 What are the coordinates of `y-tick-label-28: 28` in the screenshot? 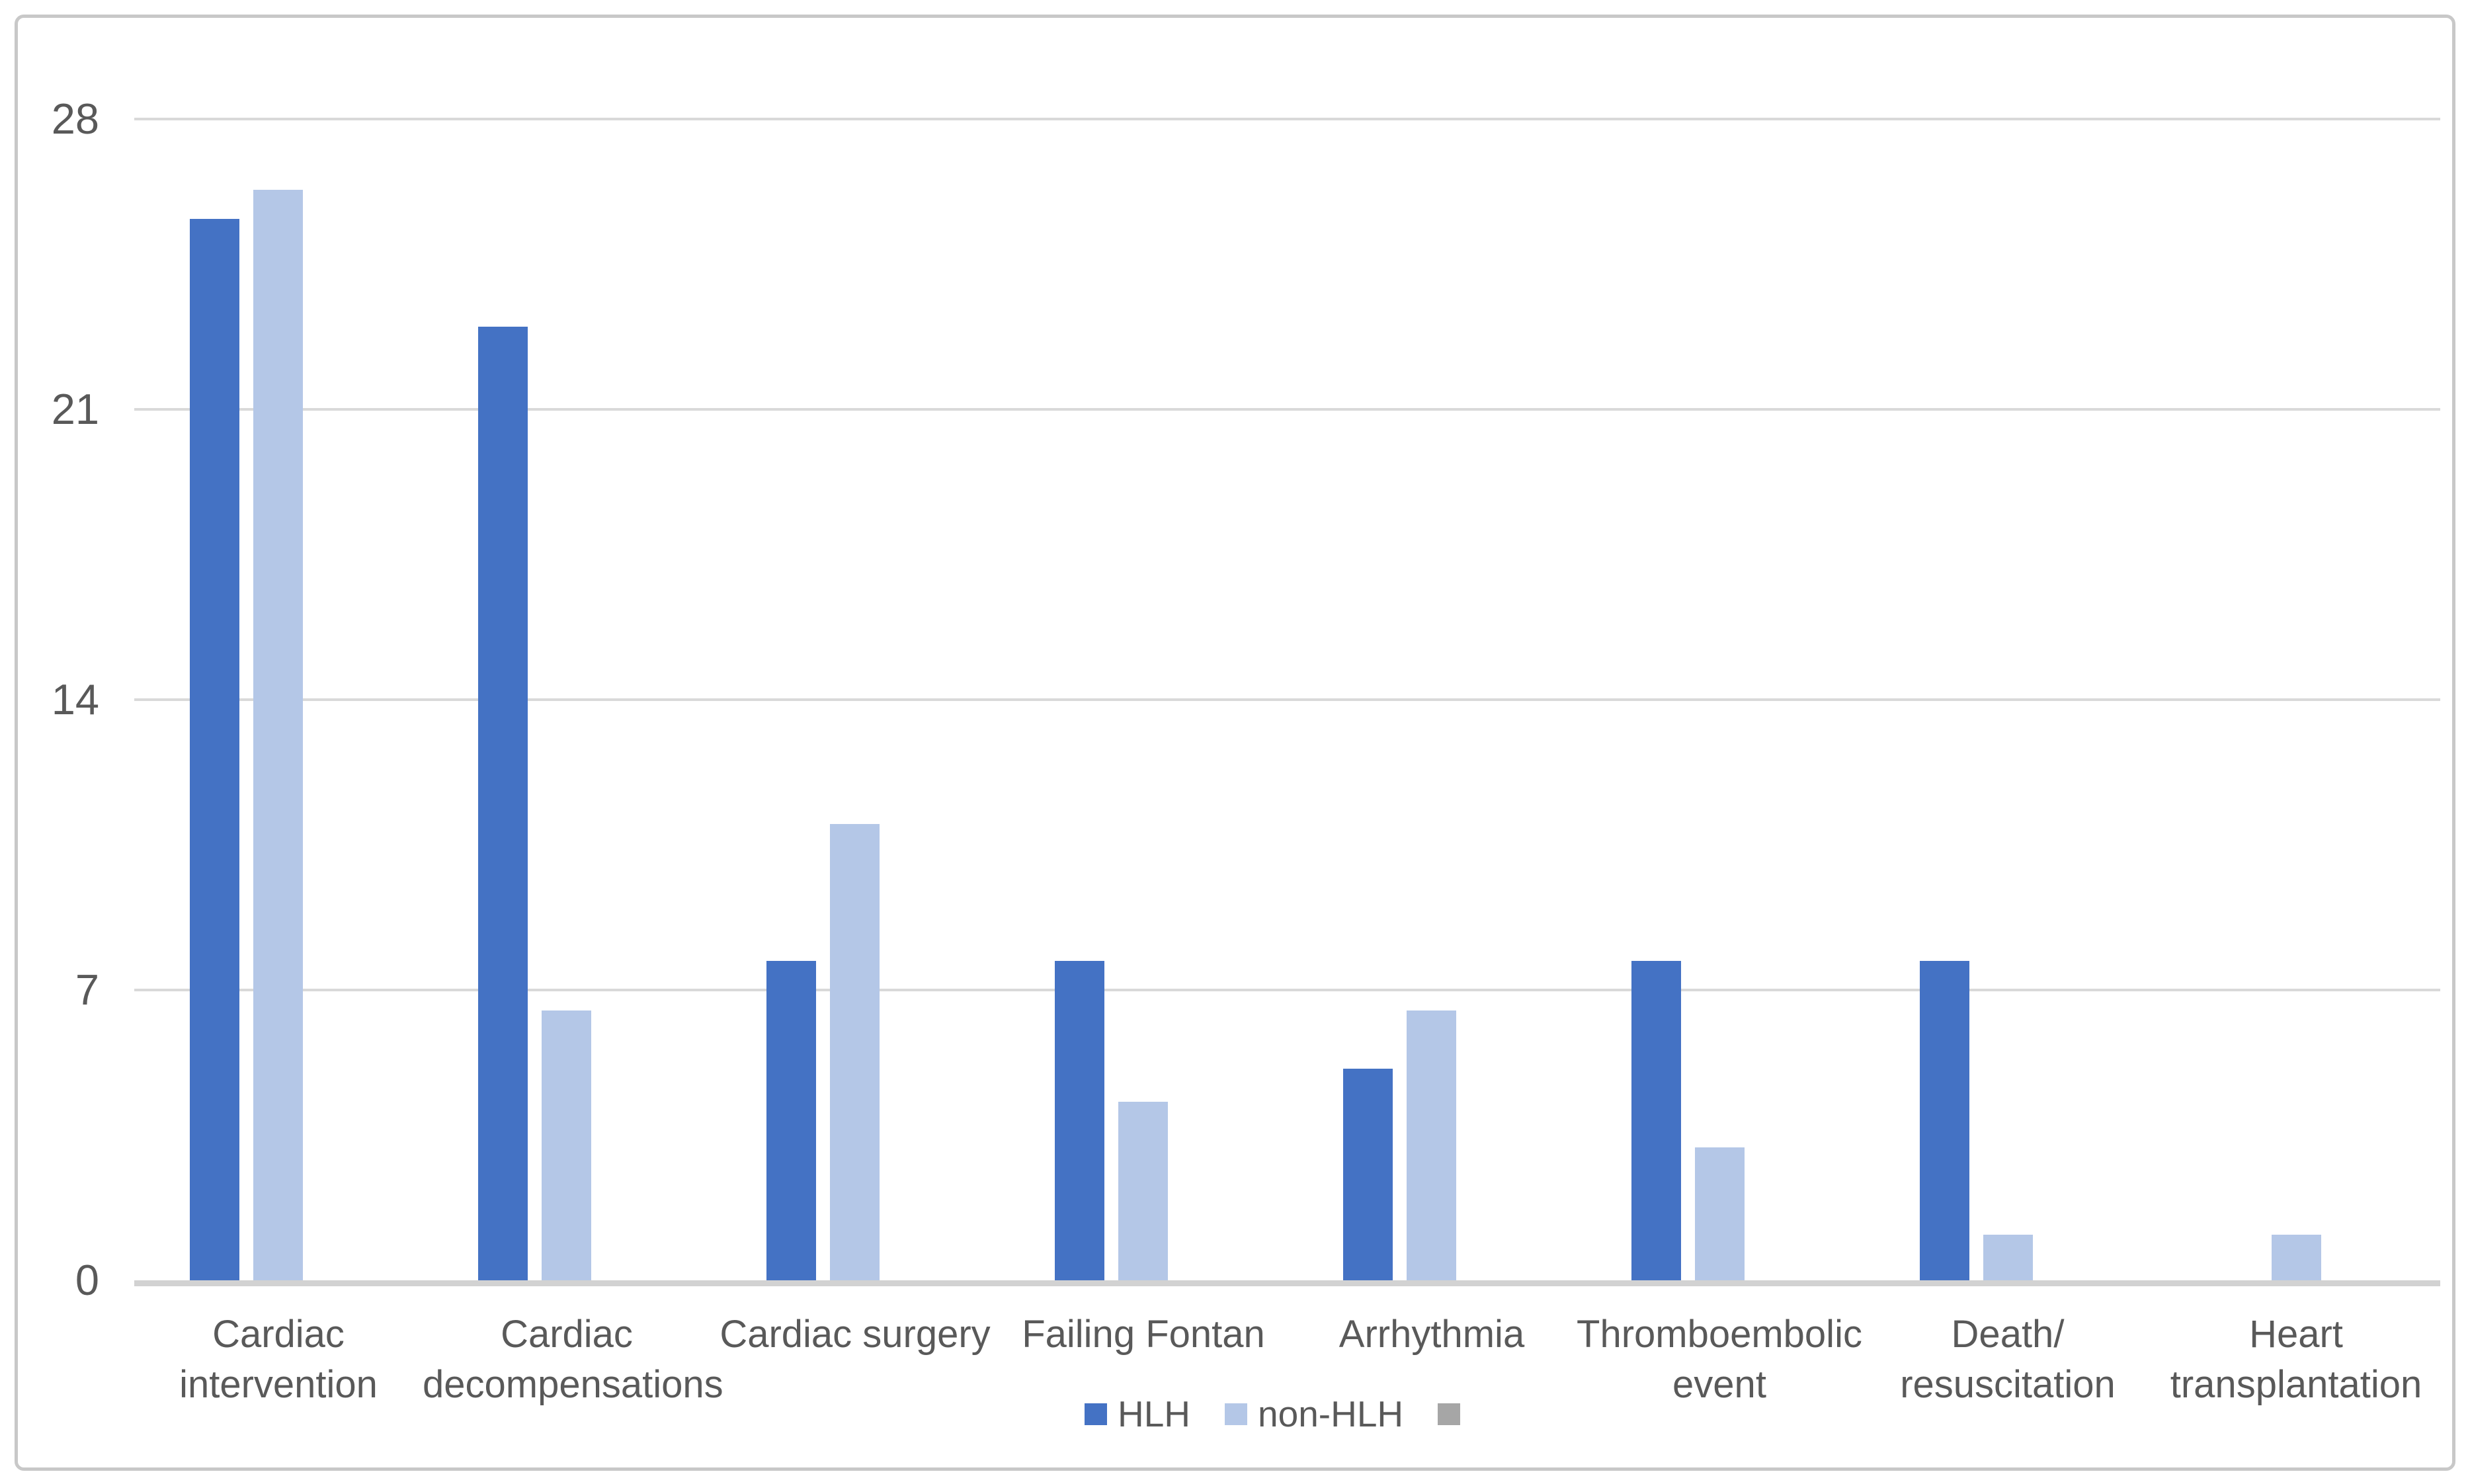 It's located at (75, 119).